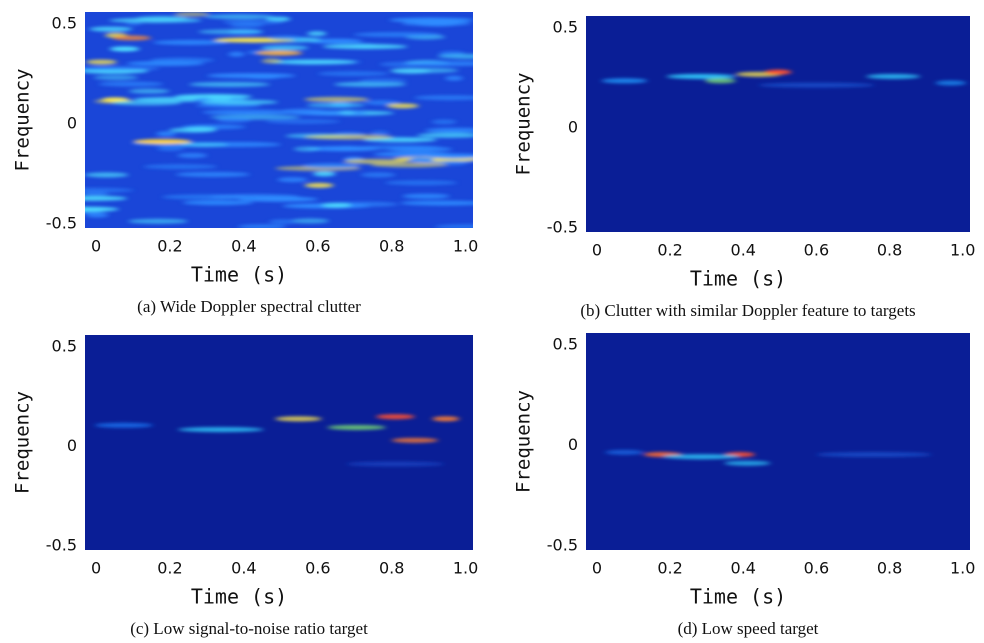 This screenshot has width=984, height=643. Describe the element at coordinates (748, 628) in the screenshot. I see `caption: (d) Low speed target` at that location.